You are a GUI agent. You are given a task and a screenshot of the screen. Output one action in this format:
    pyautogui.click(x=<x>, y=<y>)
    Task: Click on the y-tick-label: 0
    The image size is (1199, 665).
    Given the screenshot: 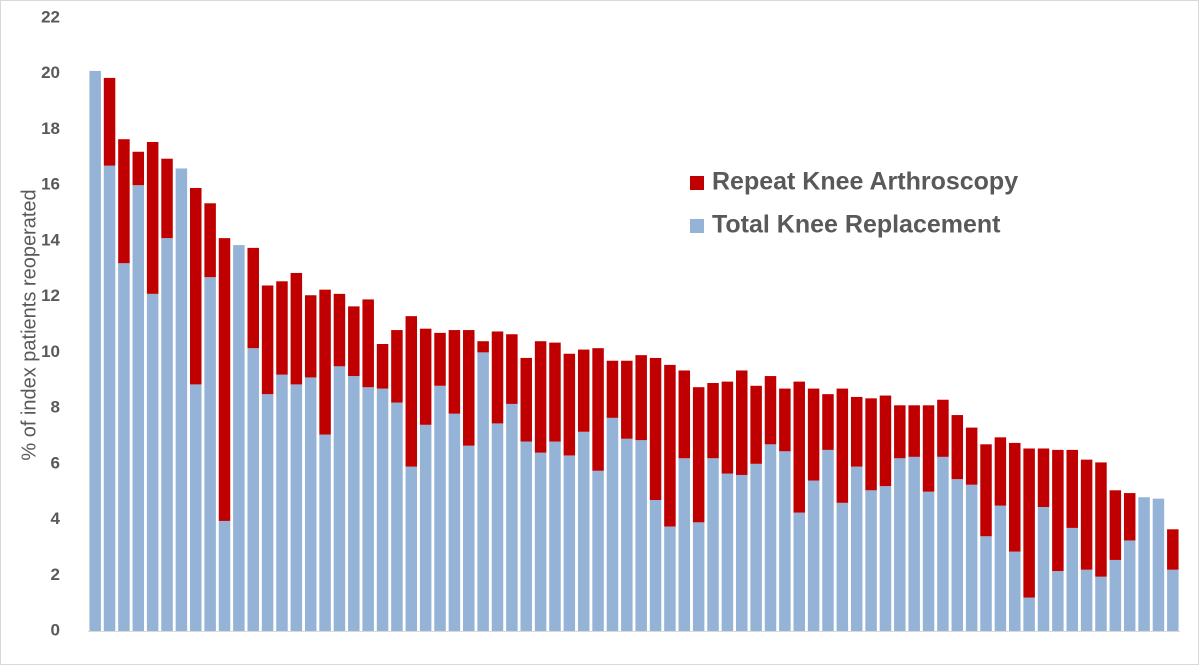 What is the action you would take?
    pyautogui.click(x=55, y=629)
    